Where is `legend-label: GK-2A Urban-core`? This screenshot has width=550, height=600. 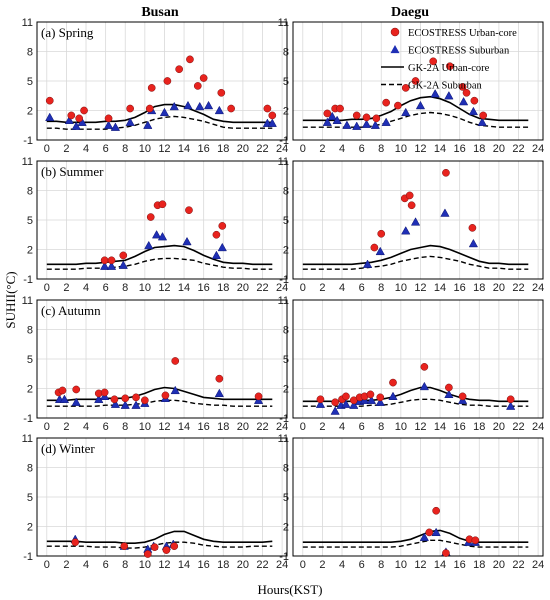 legend-label: GK-2A Urban-core is located at coordinates (449, 68).